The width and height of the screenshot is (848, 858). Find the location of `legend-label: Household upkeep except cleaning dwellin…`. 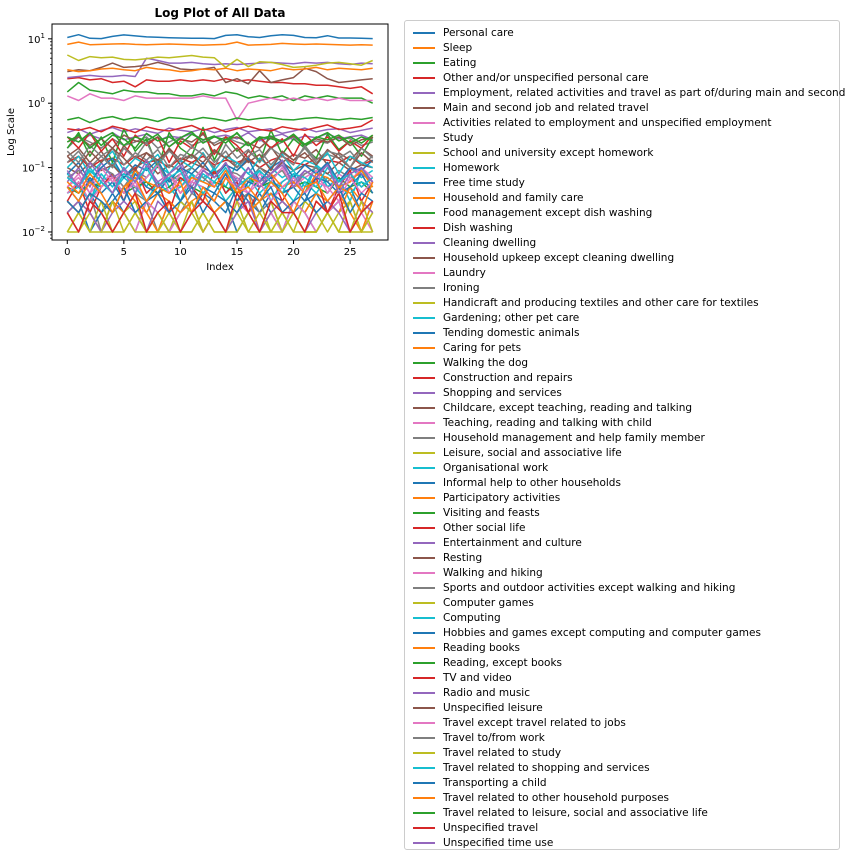

legend-label: Household upkeep except cleaning dwellin… is located at coordinates (559, 257).